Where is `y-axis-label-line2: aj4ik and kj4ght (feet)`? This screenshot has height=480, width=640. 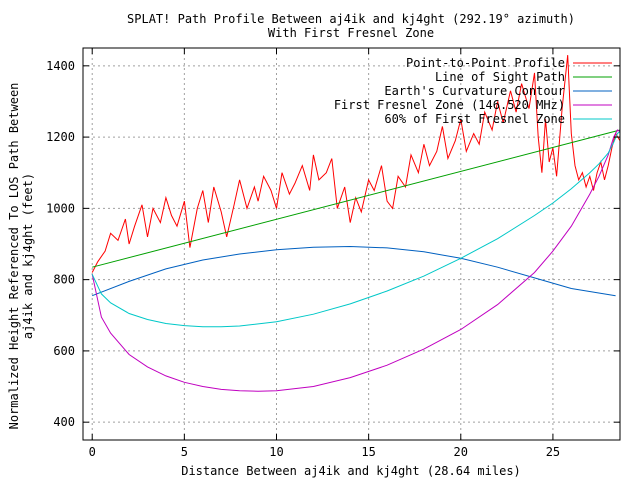
y-axis-label-line2: aj4ik and kj4ght (feet) is located at coordinates (28, 256).